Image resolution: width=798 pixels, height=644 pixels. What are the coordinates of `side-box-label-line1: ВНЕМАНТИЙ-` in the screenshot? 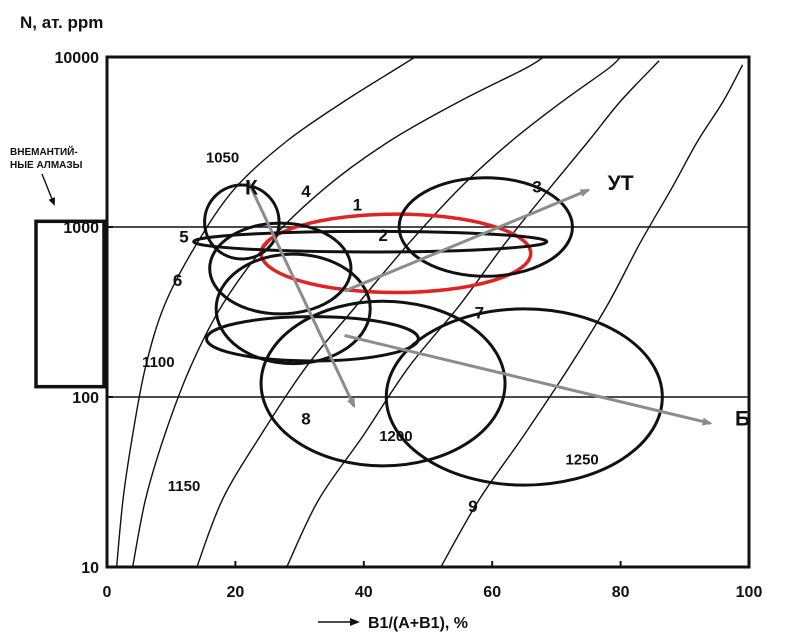 It's located at (44, 151).